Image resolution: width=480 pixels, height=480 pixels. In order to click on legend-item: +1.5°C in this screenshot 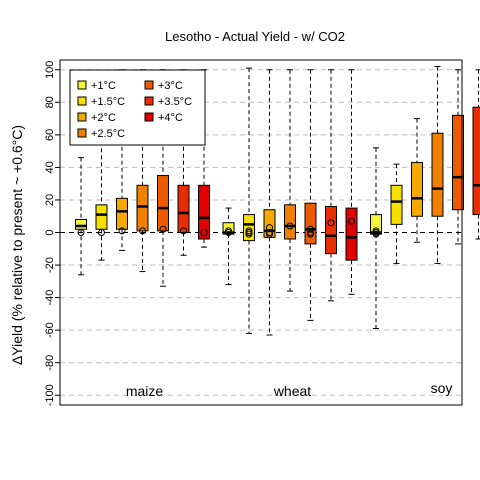, I will do `click(101, 102)`.